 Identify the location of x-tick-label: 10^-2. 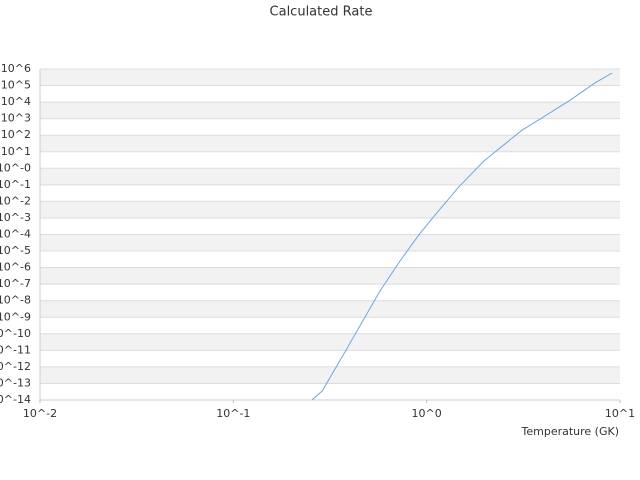
(40, 413).